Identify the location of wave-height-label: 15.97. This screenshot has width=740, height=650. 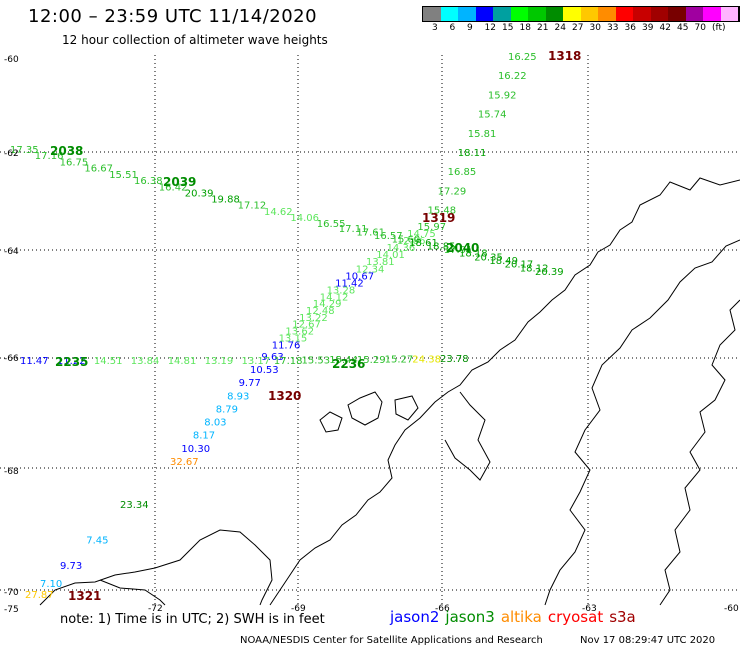
(431, 227).